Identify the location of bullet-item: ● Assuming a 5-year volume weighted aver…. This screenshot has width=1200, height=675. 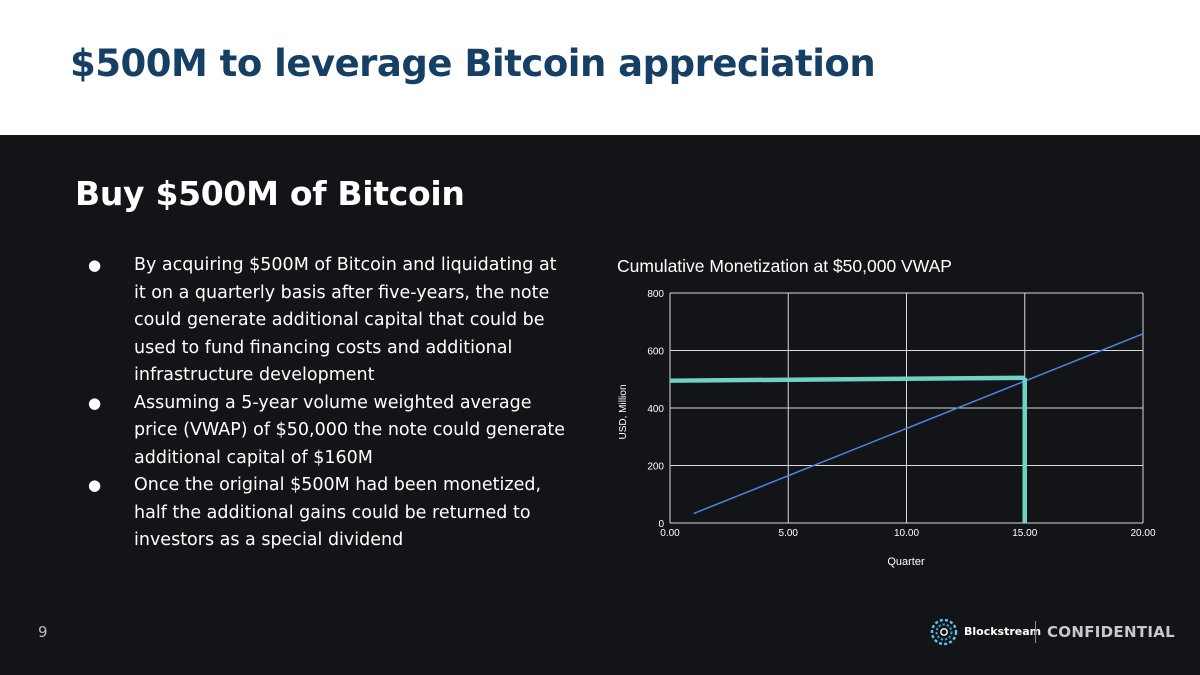
(328, 431).